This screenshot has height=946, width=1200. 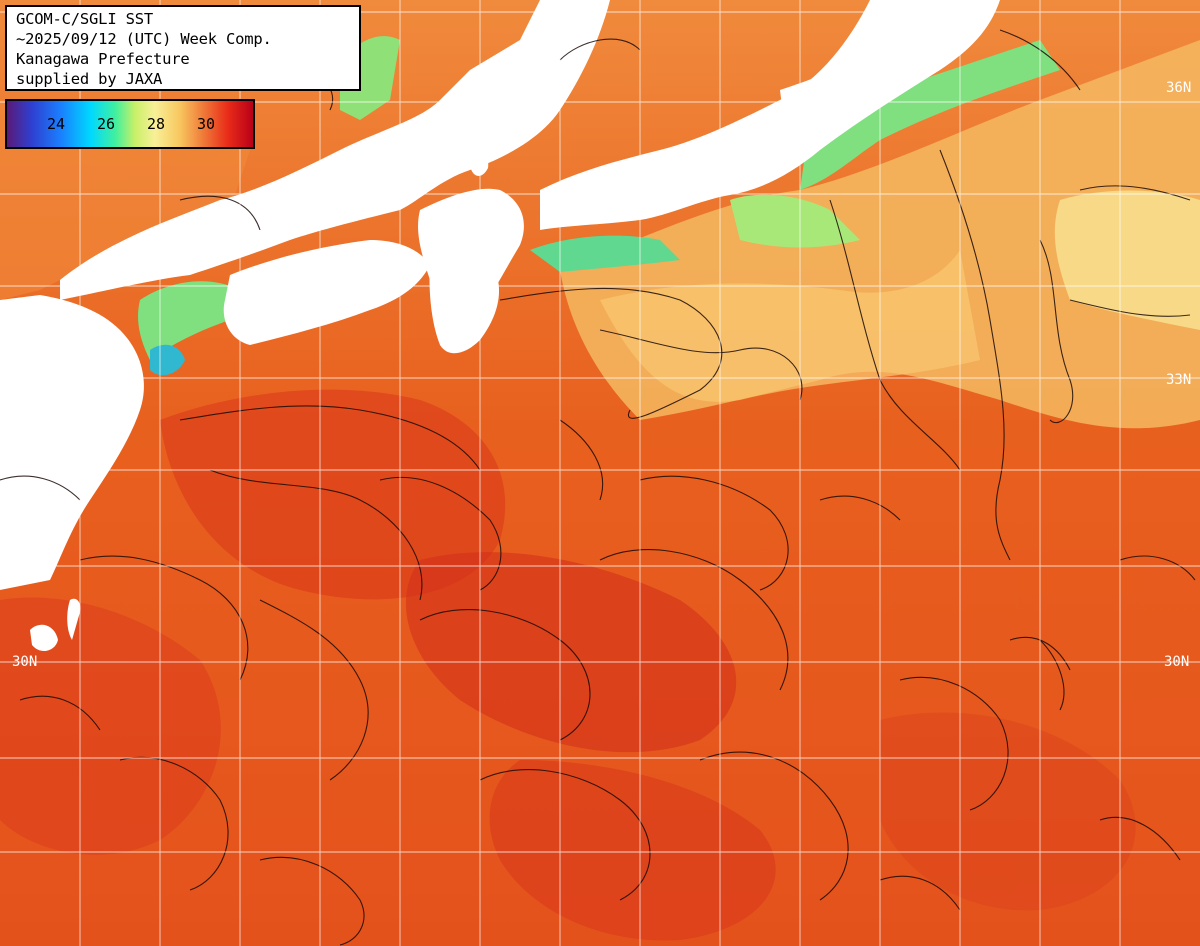 I want to click on colorbar-tick-30: 30, so click(x=206, y=124).